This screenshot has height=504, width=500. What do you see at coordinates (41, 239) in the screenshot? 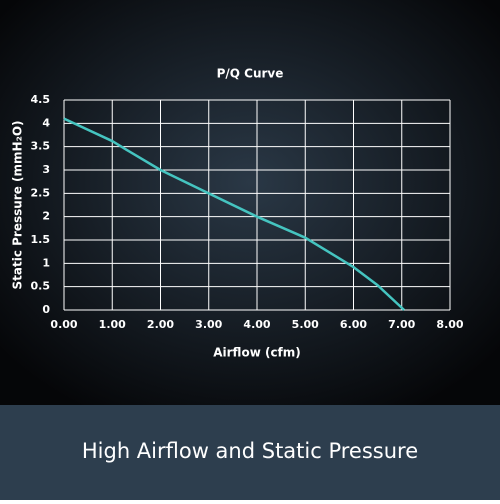
I see `y-tick-label: 1.5` at bounding box center [41, 239].